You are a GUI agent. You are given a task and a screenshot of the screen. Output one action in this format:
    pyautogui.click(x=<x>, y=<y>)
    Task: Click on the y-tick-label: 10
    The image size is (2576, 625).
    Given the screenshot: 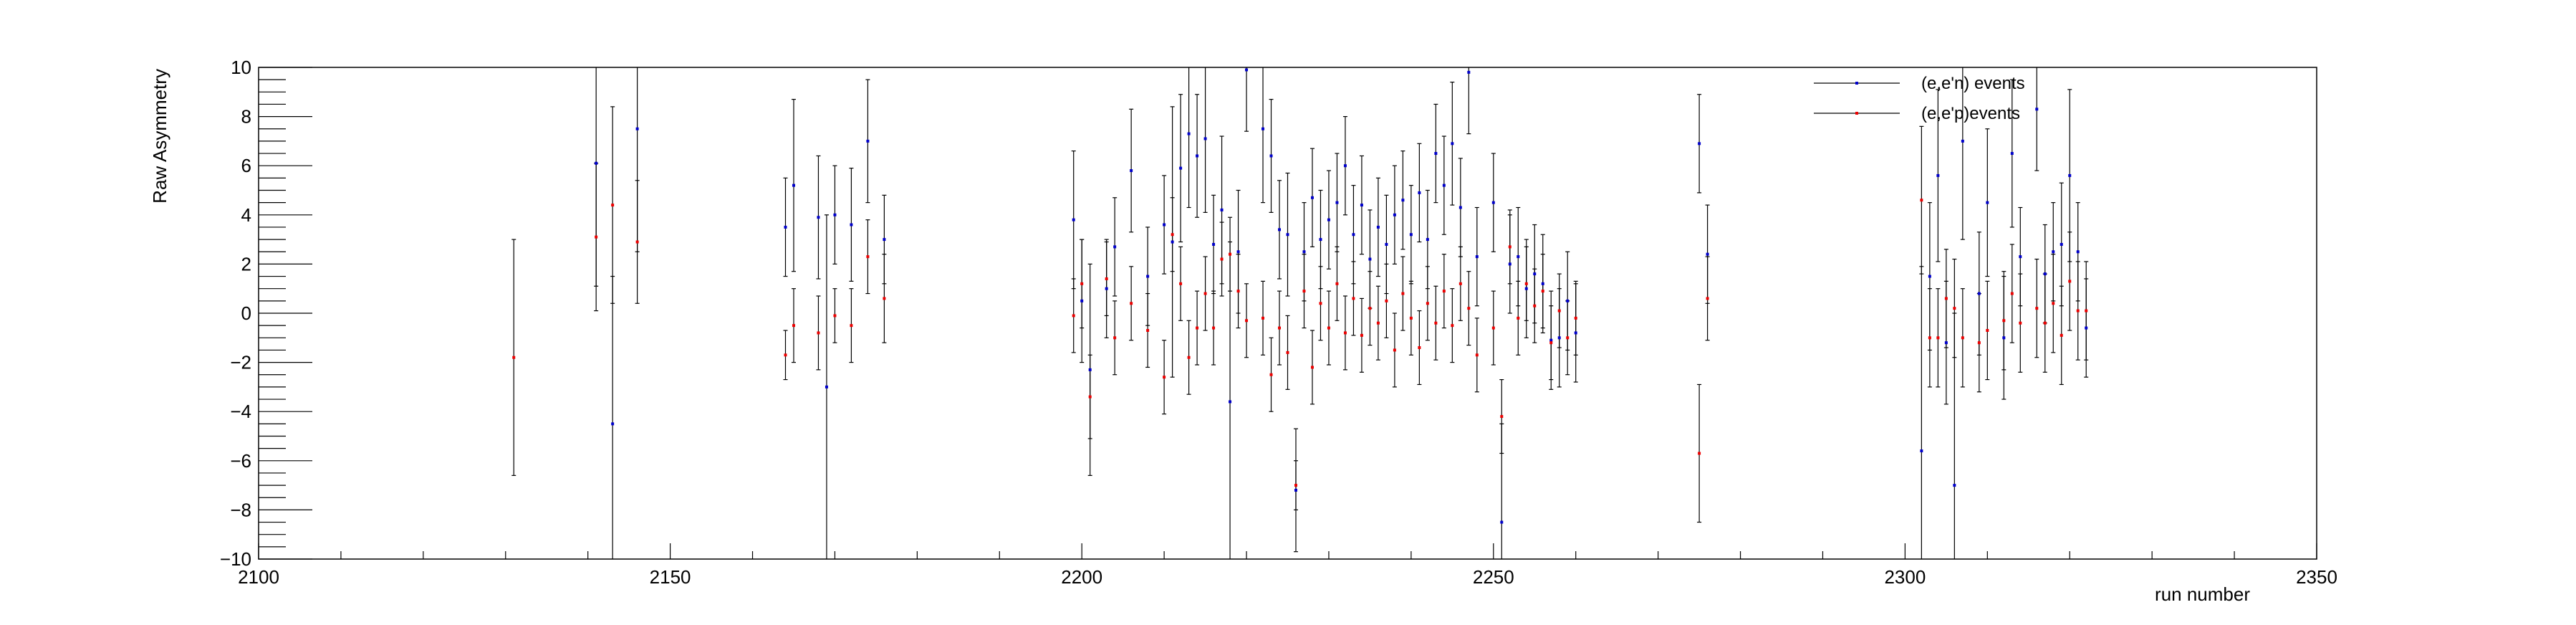 What is the action you would take?
    pyautogui.click(x=241, y=67)
    